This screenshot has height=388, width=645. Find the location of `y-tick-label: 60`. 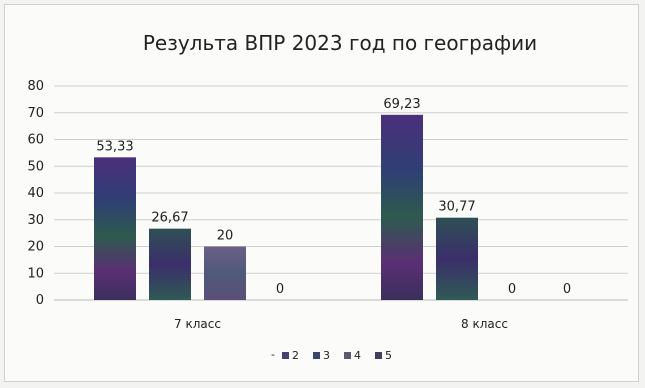

y-tick-label: 60 is located at coordinates (35, 140).